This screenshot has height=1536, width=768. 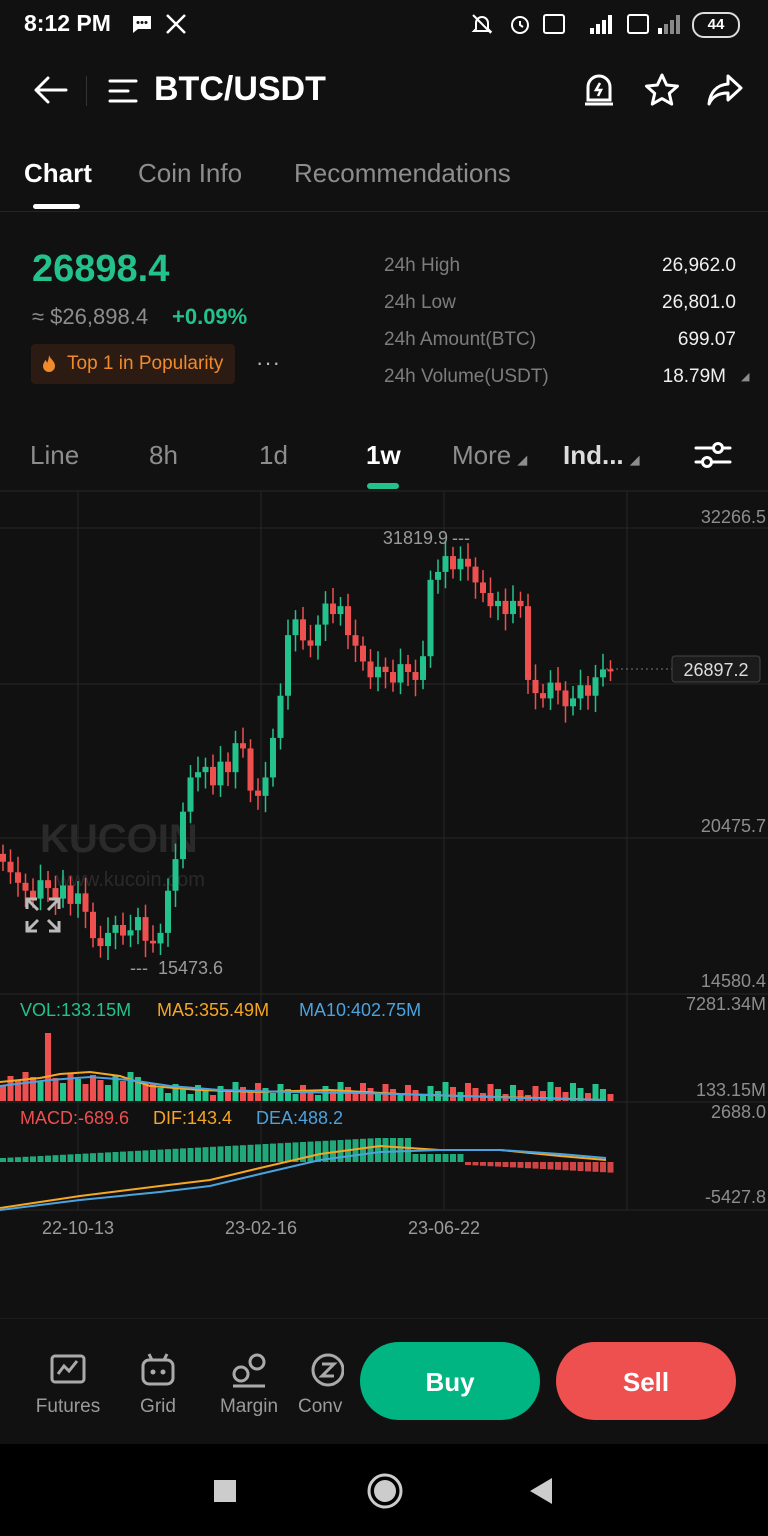 I want to click on back-arrow-icon, so click(x=50, y=90).